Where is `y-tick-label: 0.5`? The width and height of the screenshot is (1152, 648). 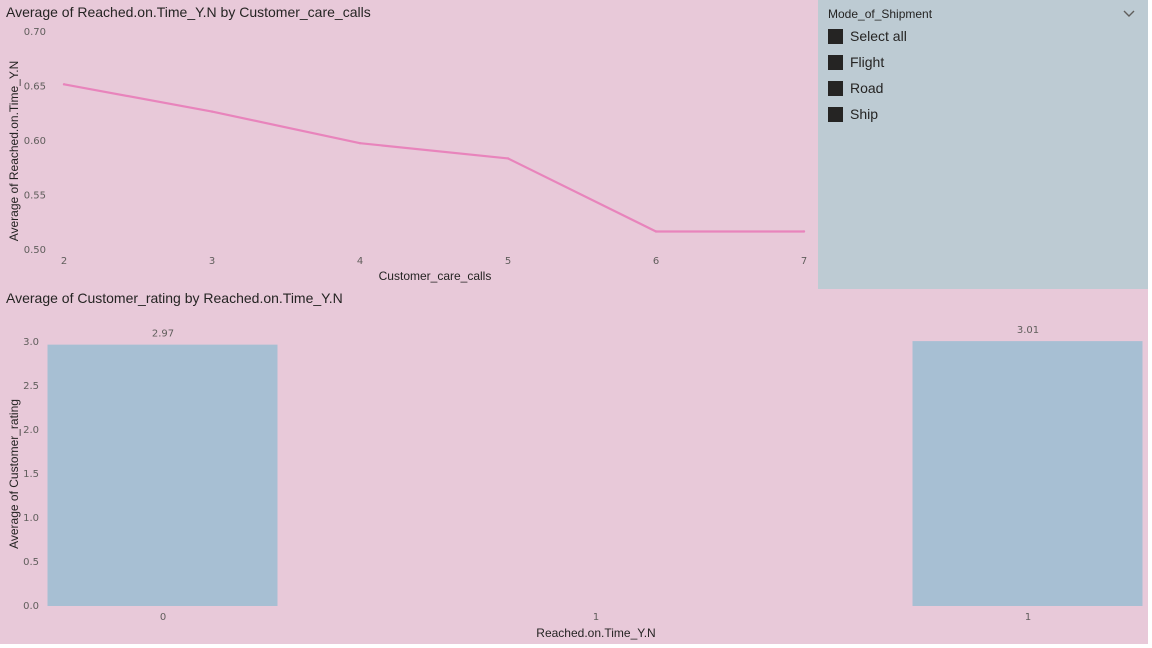 y-tick-label: 0.5 is located at coordinates (31, 562).